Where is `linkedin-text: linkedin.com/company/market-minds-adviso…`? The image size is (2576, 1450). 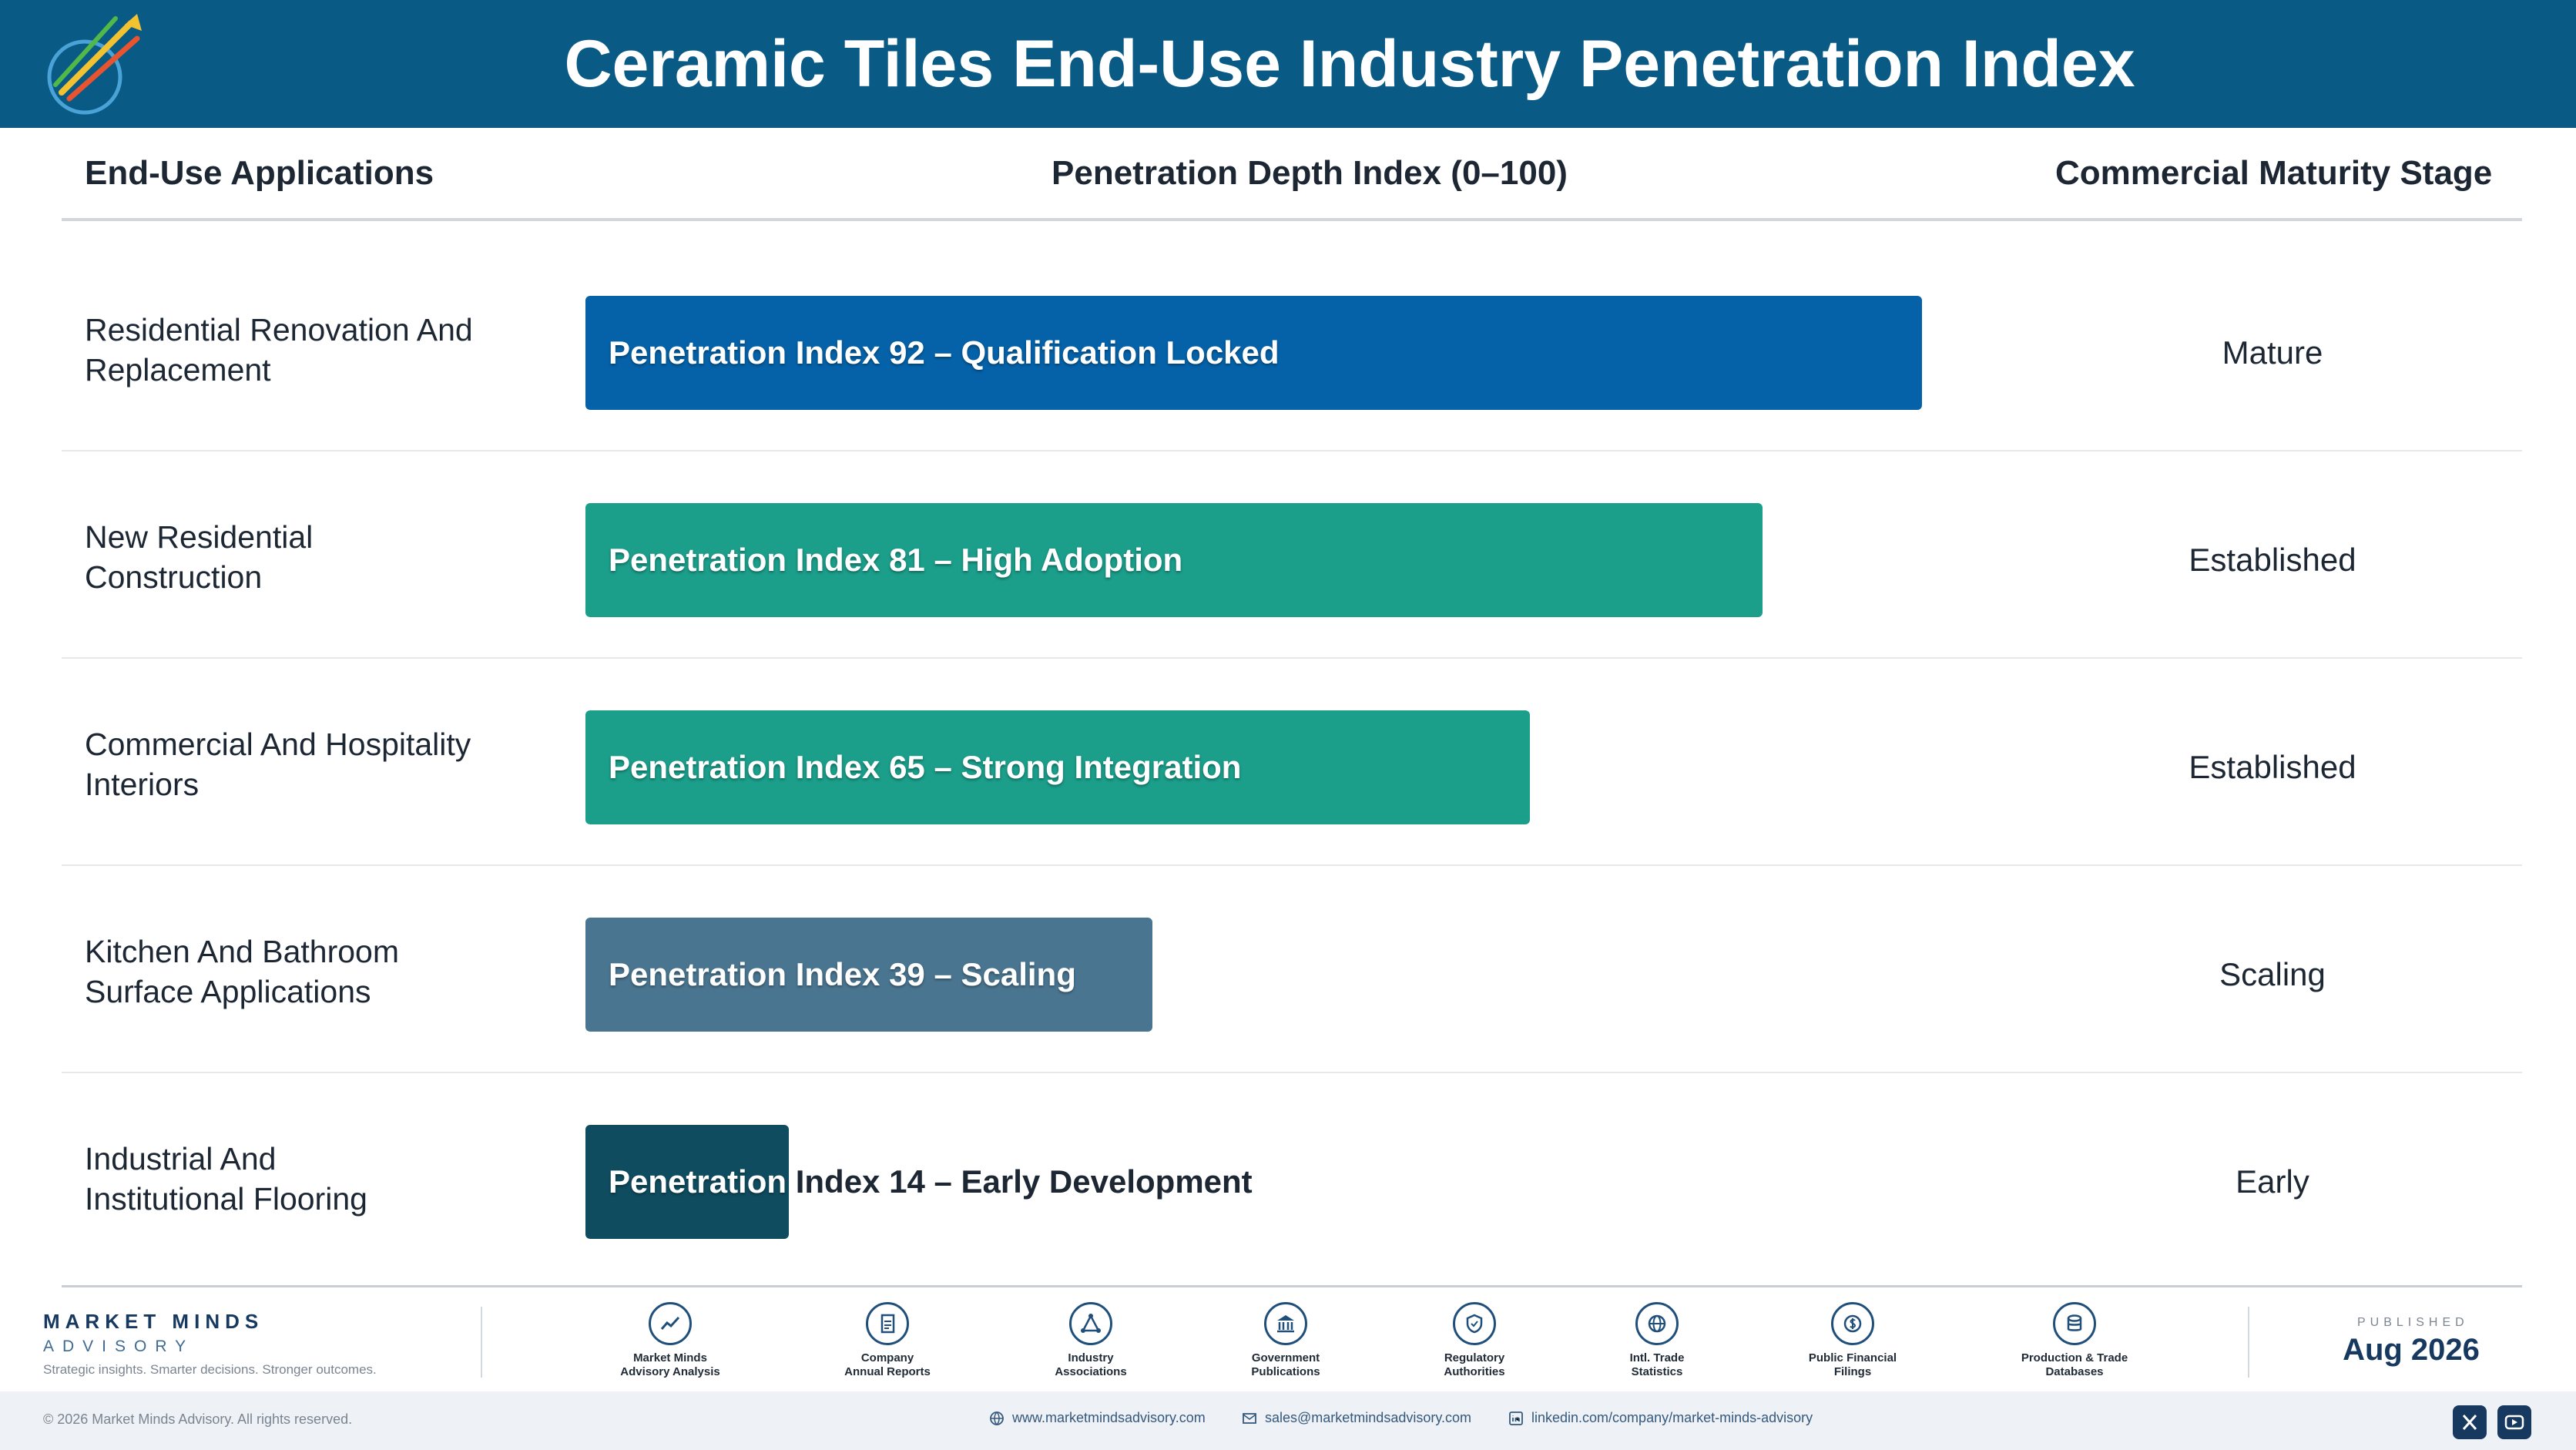
linkedin-text: linkedin.com/company/market-minds-adviso… is located at coordinates (1672, 1417).